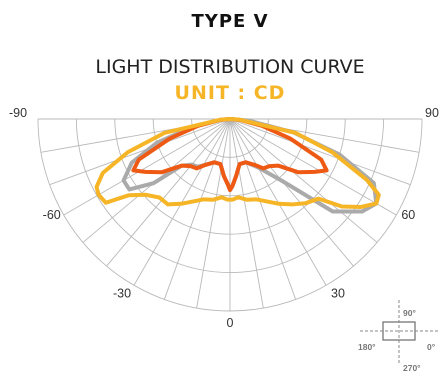  I want to click on angle-tick-label: 90, so click(432, 113).